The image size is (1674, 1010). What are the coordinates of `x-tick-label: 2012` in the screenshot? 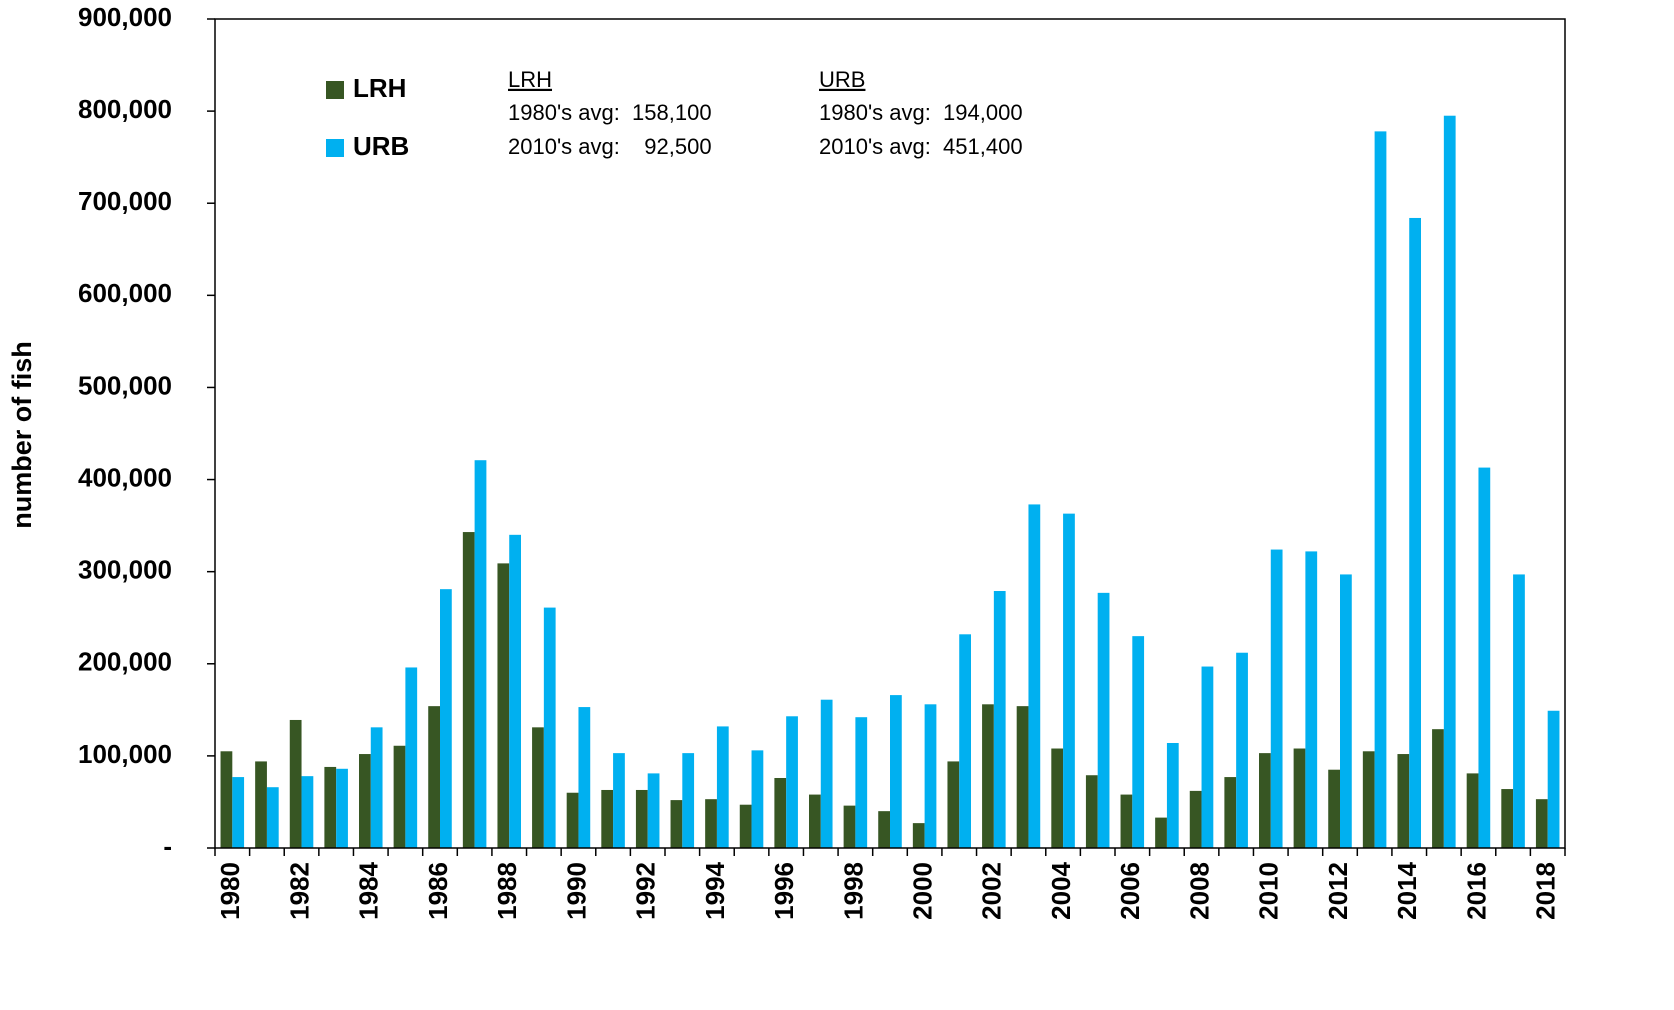 It's located at (1338, 891).